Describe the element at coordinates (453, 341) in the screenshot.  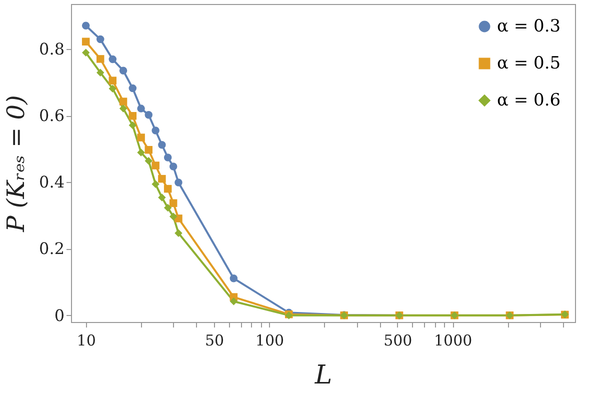
I see `x-tick-label: 1000` at that location.